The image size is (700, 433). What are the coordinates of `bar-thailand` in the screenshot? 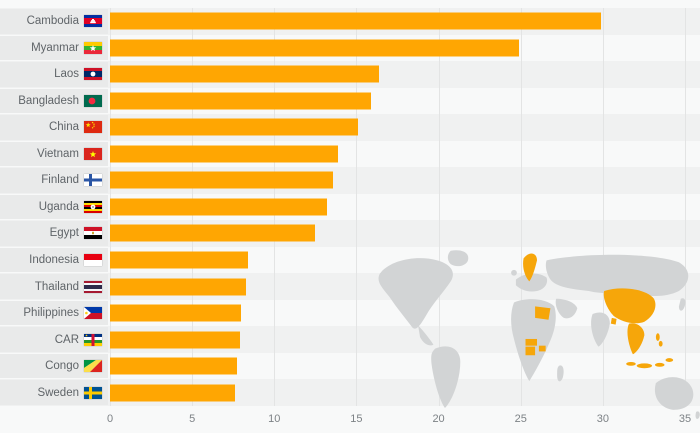 It's located at (178, 287).